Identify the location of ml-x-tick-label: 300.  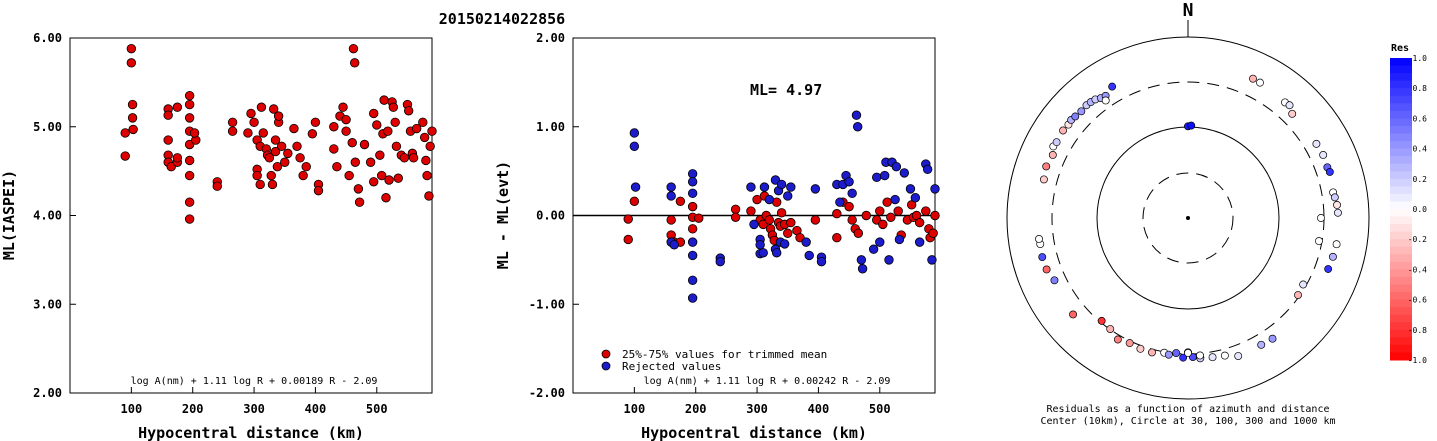
(254, 409).